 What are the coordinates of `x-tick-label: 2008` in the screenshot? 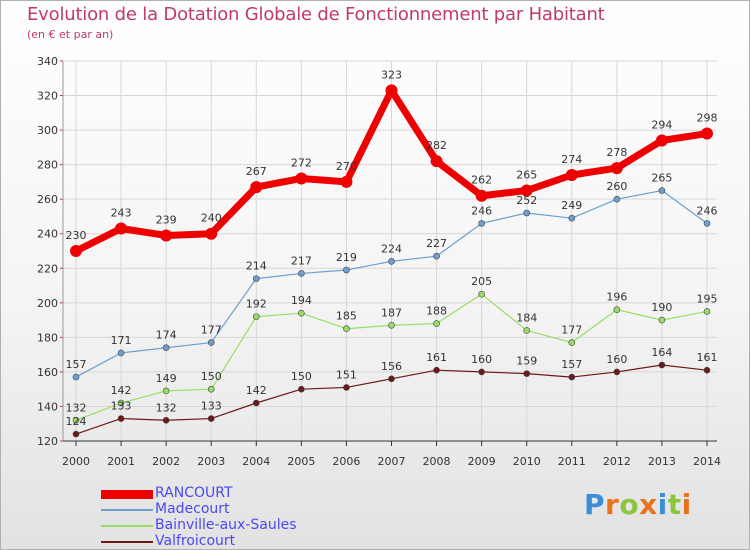 It's located at (437, 461).